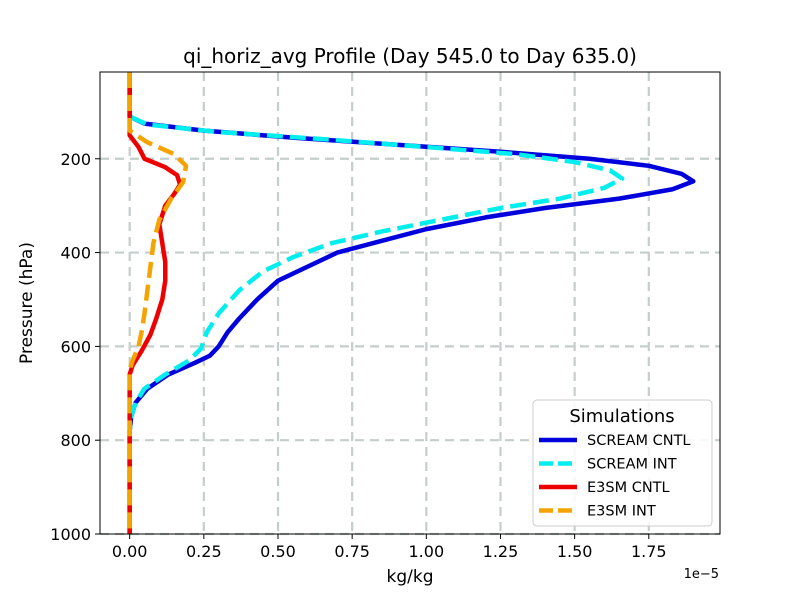 Image resolution: width=800 pixels, height=600 pixels. I want to click on legend-box, so click(622, 463).